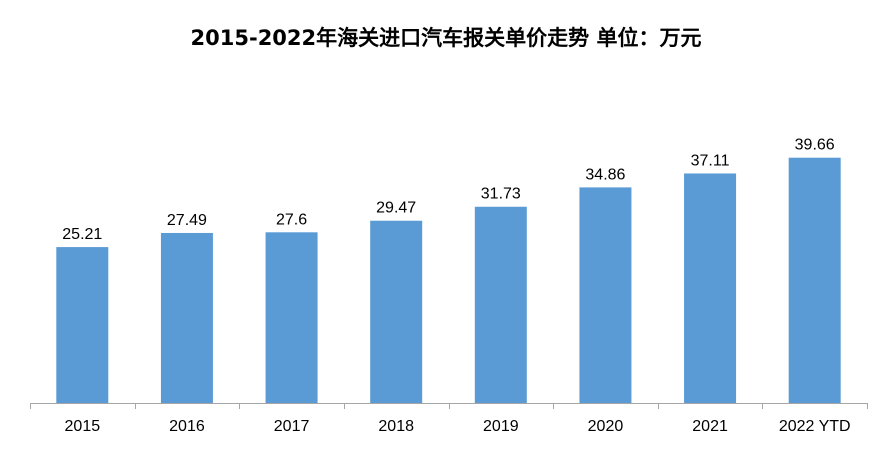 This screenshot has height=459, width=892. What do you see at coordinates (815, 426) in the screenshot?
I see `x-tick-label: 2022 YTD` at bounding box center [815, 426].